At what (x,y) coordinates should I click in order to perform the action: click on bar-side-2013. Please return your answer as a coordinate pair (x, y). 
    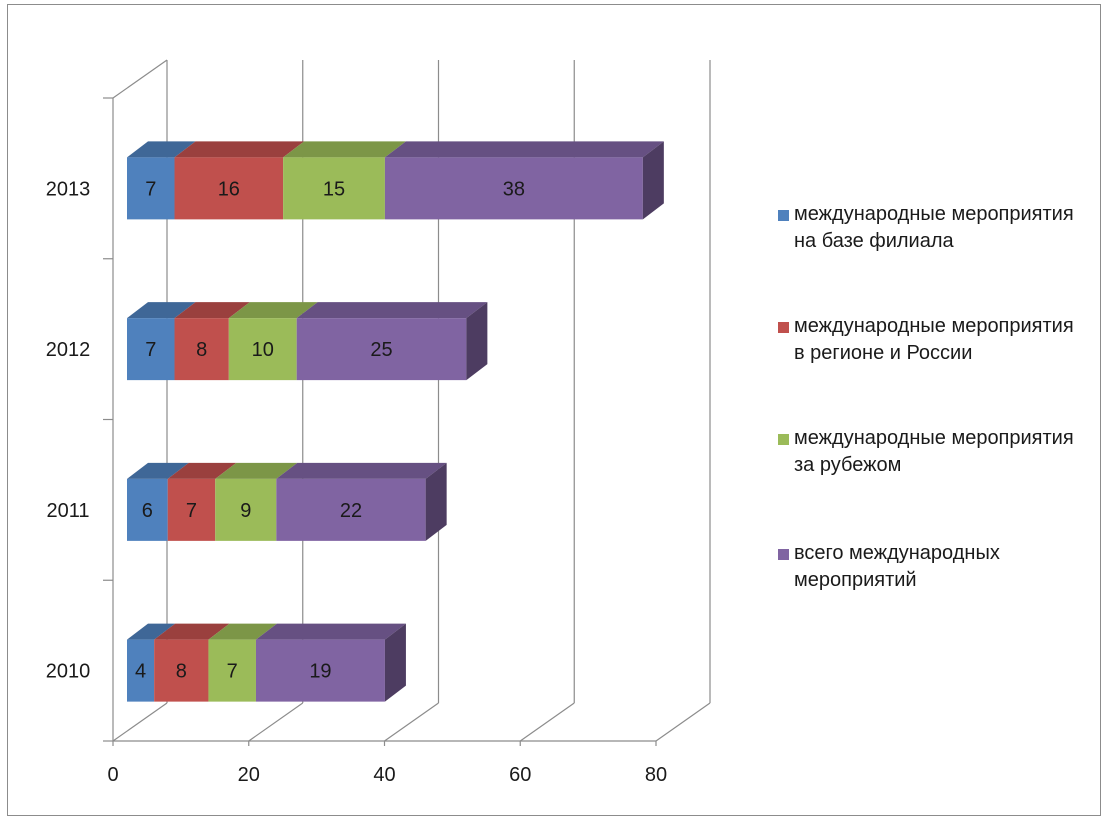
    Looking at the image, I should click on (653, 180).